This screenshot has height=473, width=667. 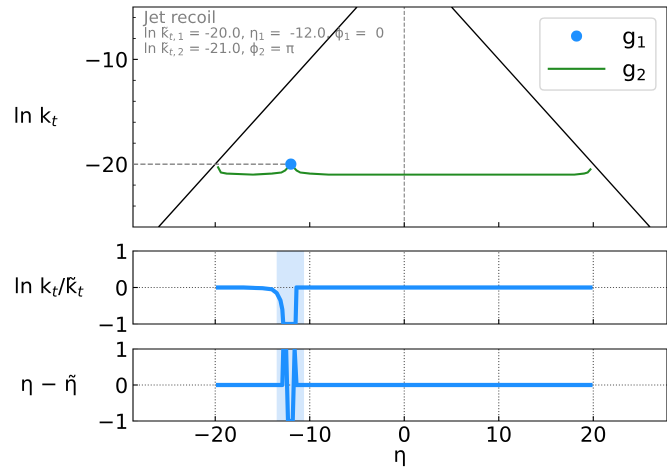 I want to click on x-tick-label: 0, so click(x=404, y=434).